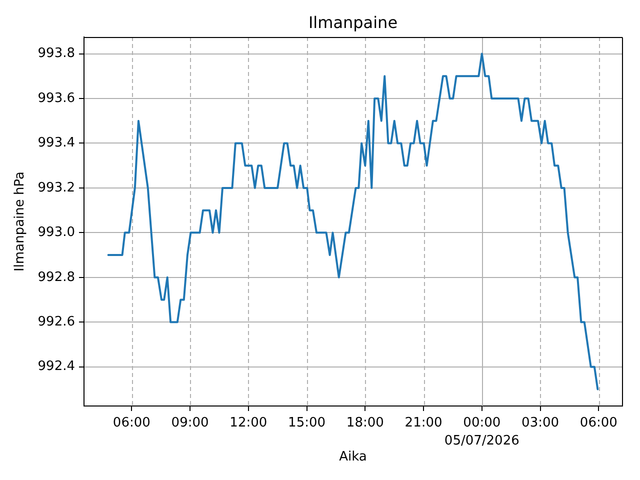 This screenshot has width=640, height=480. Describe the element at coordinates (307, 422) in the screenshot. I see `x-tick-label: 15:00` at that location.